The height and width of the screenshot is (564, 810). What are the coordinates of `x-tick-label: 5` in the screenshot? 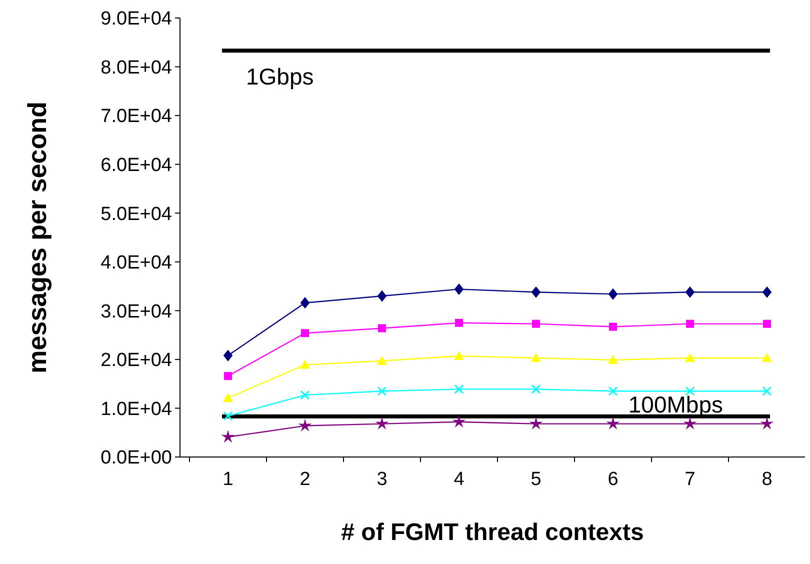 It's located at (536, 479).